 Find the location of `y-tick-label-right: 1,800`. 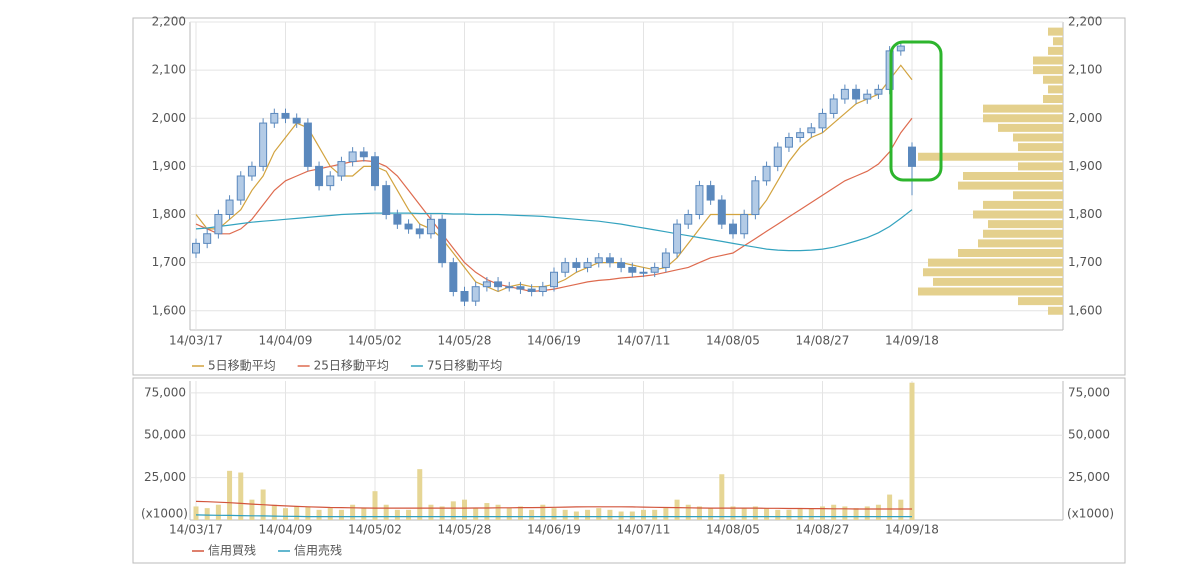

y-tick-label-right: 1,800 is located at coordinates (1085, 214).